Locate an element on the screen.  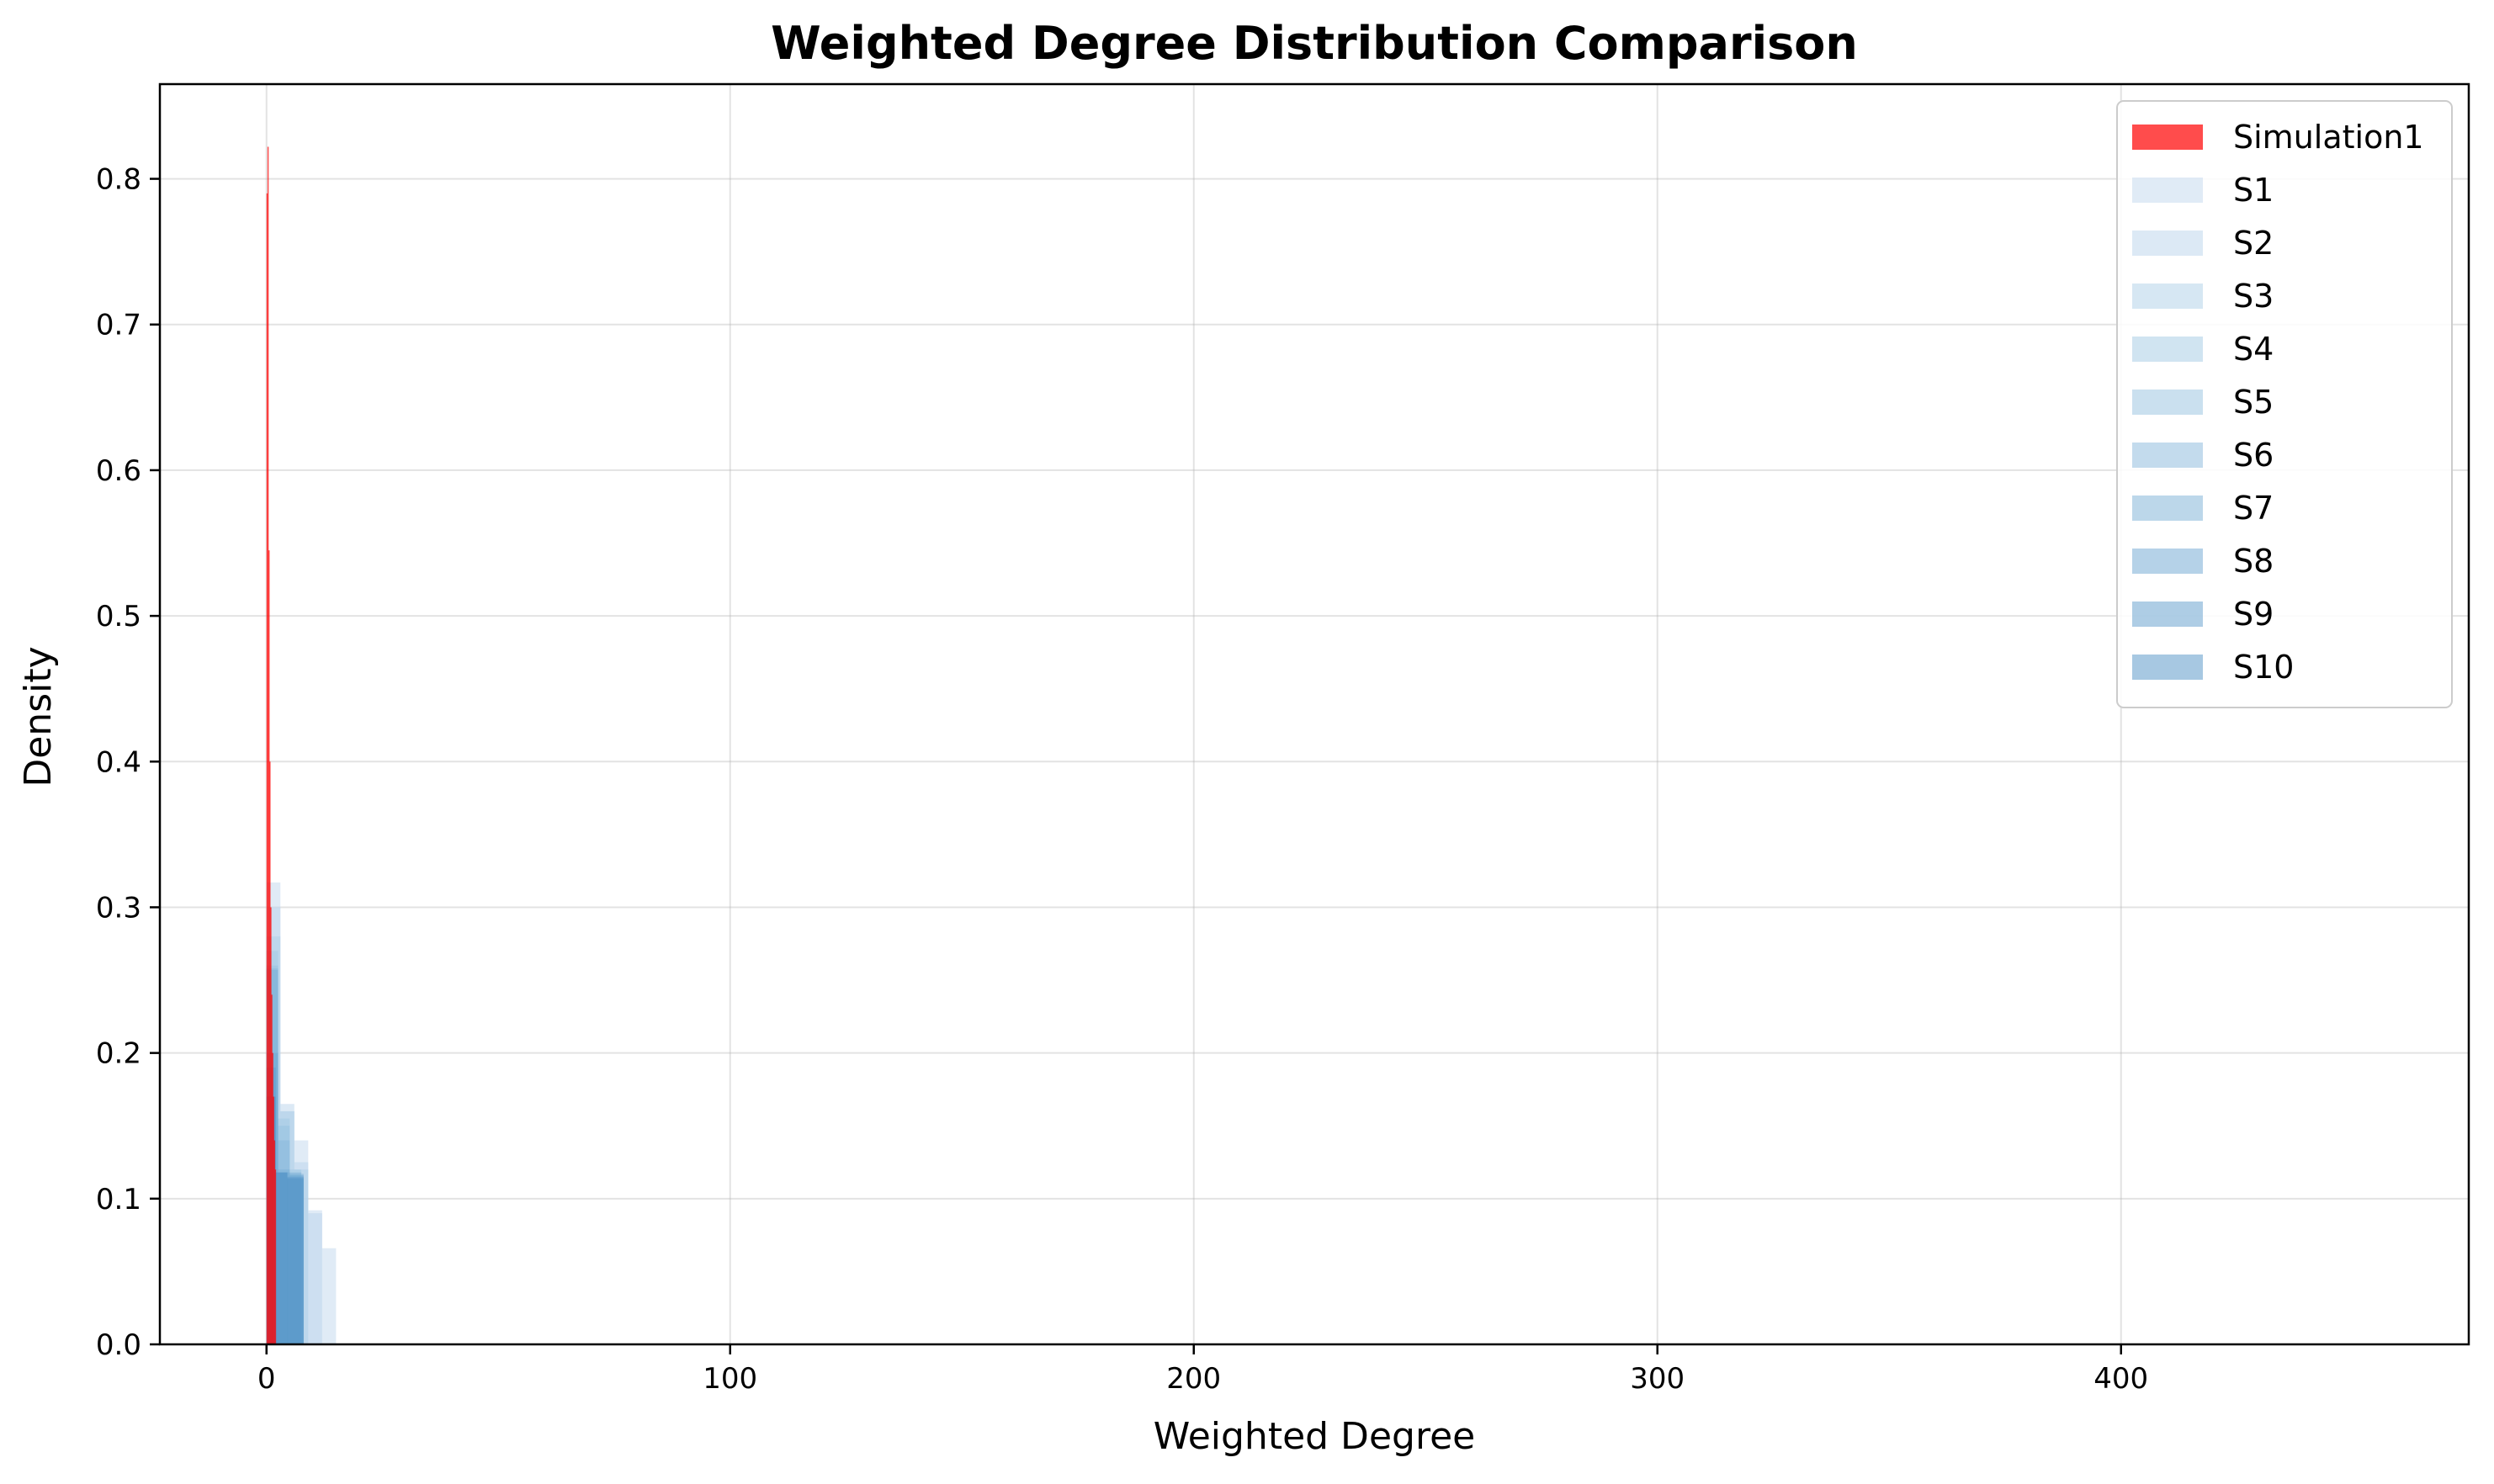
legend-swatch-S8 is located at coordinates (2167, 561).